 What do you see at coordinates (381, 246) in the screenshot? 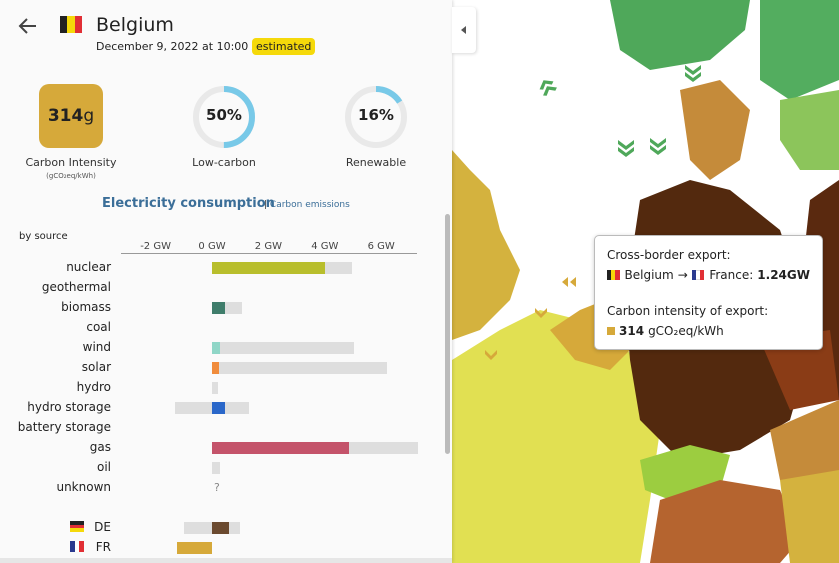
I see `x-tick-label: 6 GW` at bounding box center [381, 246].